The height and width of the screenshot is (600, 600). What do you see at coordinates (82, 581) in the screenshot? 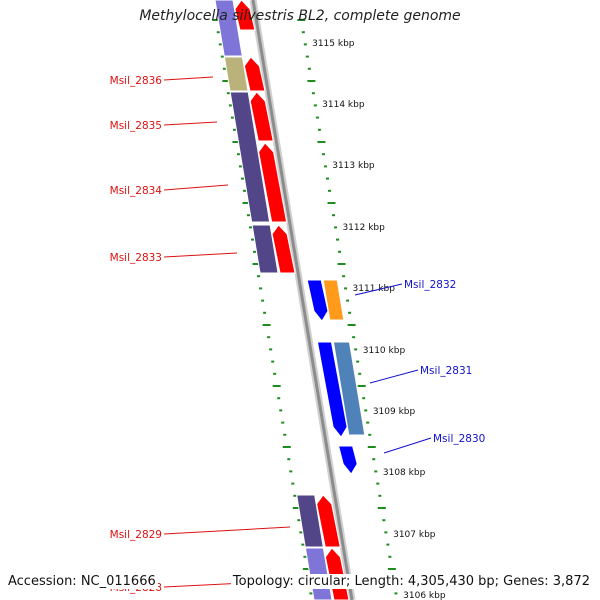
I see `accession-label: Accession: NC_011666` at bounding box center [82, 581].